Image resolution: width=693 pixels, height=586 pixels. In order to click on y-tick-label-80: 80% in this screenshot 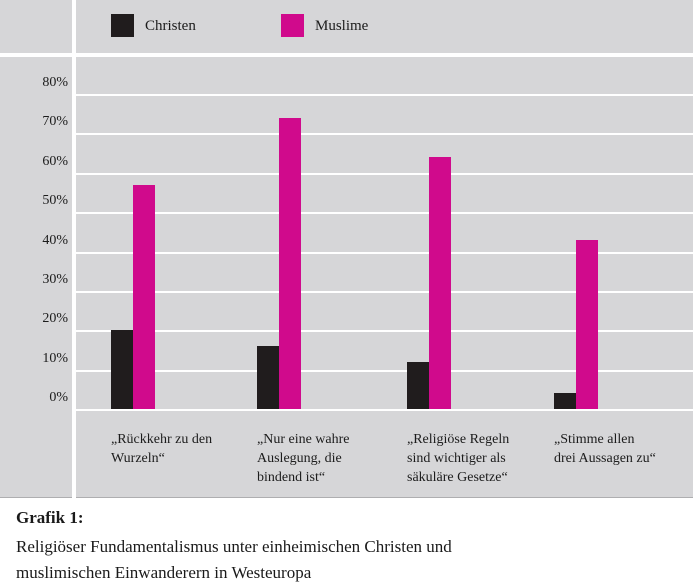, I will do `click(55, 82)`.